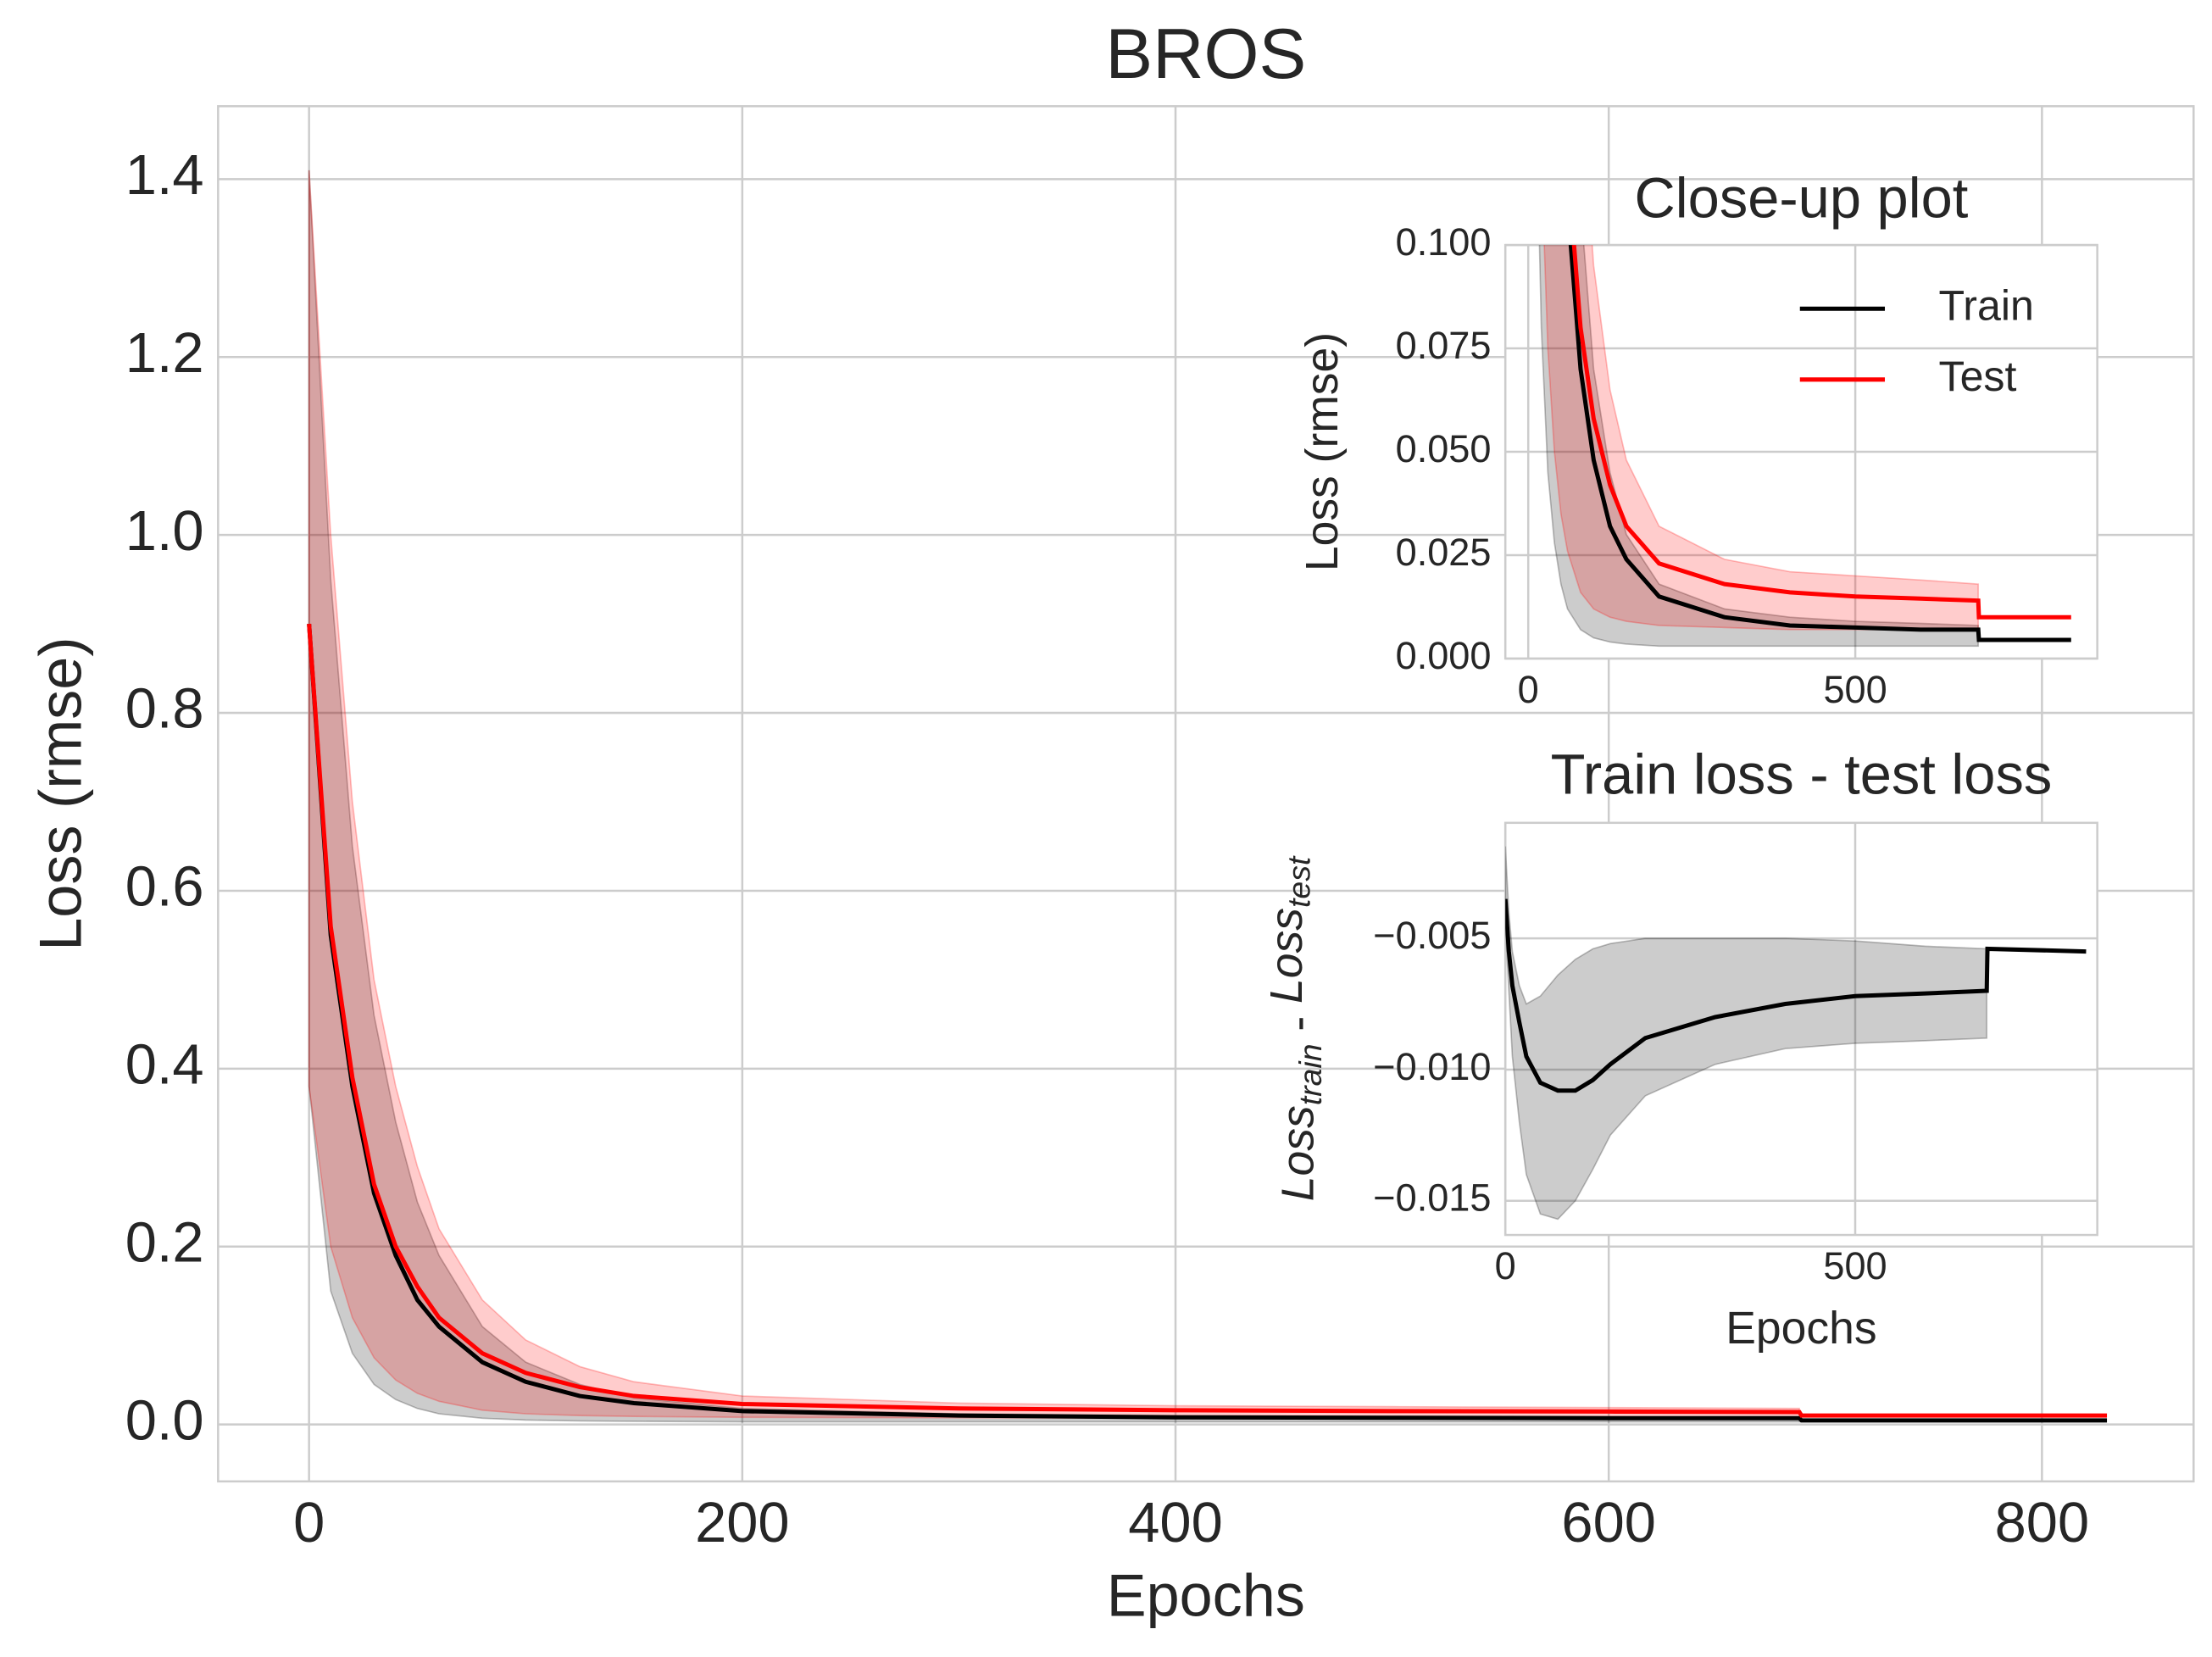 The image size is (2212, 1657). What do you see at coordinates (164, 1420) in the screenshot?
I see `y-tick-label: 0.0` at bounding box center [164, 1420].